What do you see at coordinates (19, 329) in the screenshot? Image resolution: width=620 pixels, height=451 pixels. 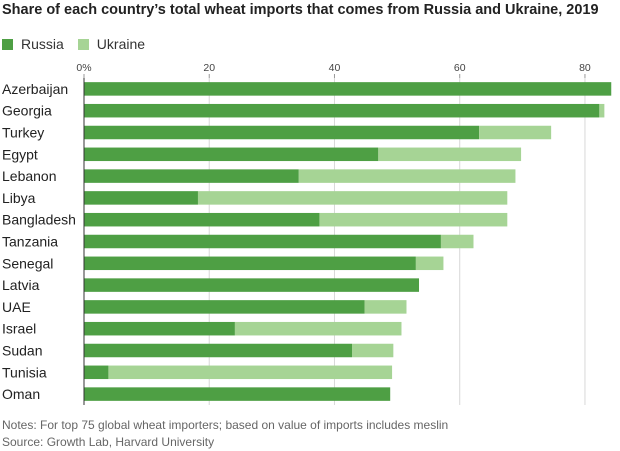 I see `category-label: Israel` at bounding box center [19, 329].